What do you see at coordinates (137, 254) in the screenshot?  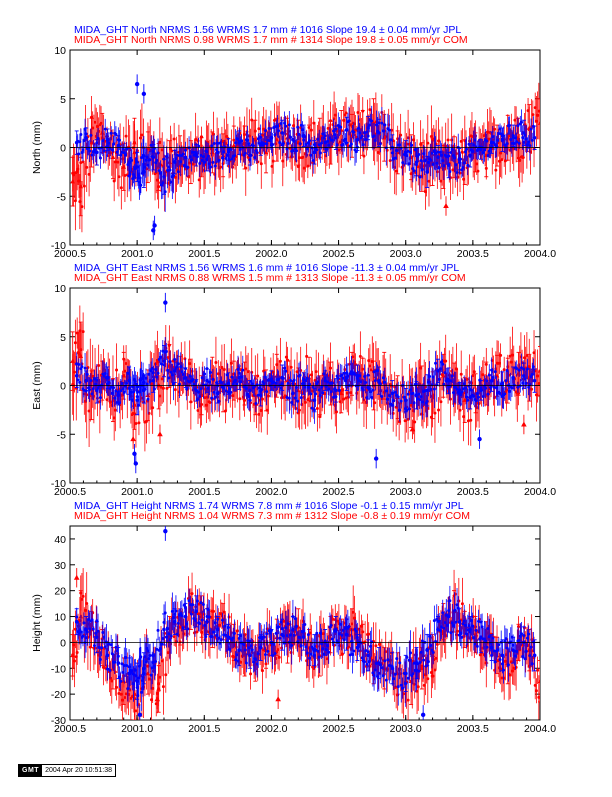 I see `x-tick-label: 2001.0` at bounding box center [137, 254].